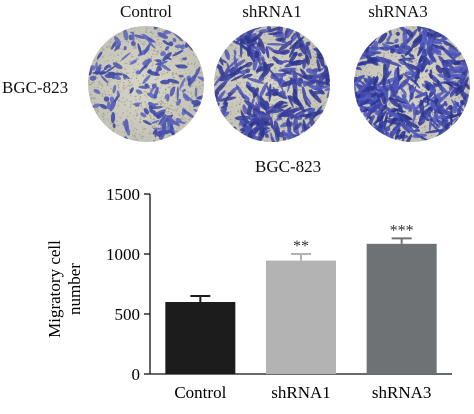 This screenshot has height=414, width=474. Describe the element at coordinates (54, 289) in the screenshot. I see `y-axis-label-line-1: Migratory cell` at that location.